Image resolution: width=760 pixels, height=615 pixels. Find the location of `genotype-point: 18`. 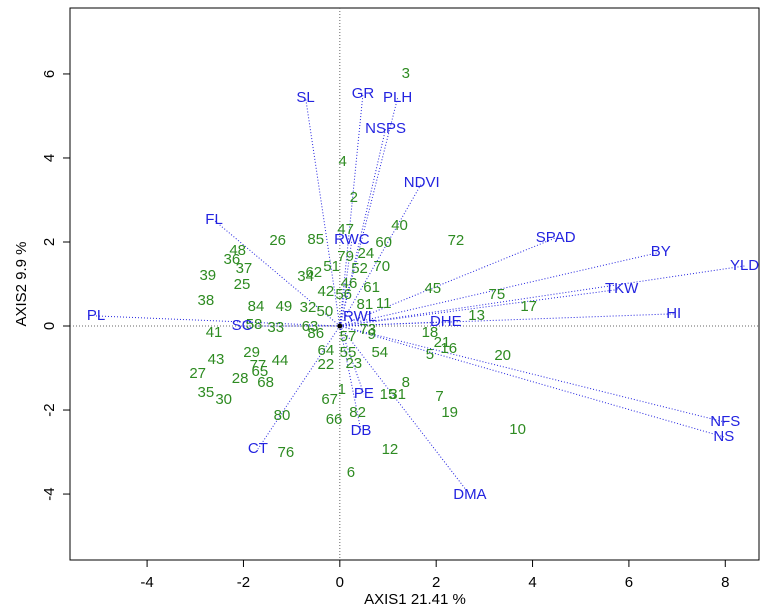

genotype-point: 18 is located at coordinates (430, 332).